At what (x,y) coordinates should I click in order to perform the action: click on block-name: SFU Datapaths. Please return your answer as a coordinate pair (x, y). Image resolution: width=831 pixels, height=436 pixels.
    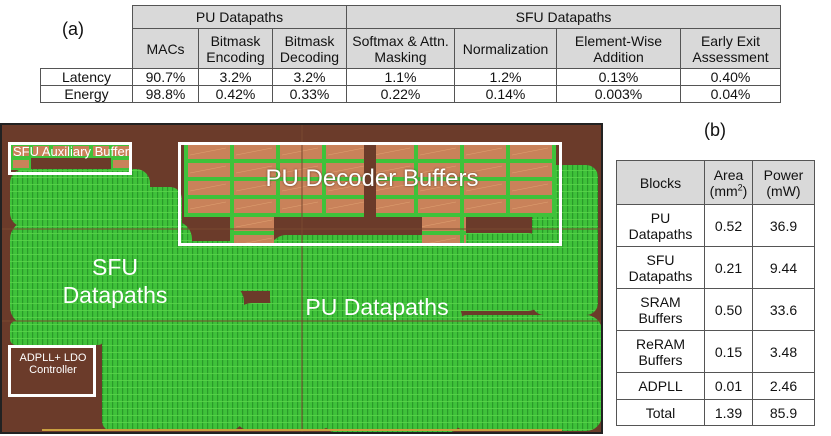
    Looking at the image, I should click on (660, 267).